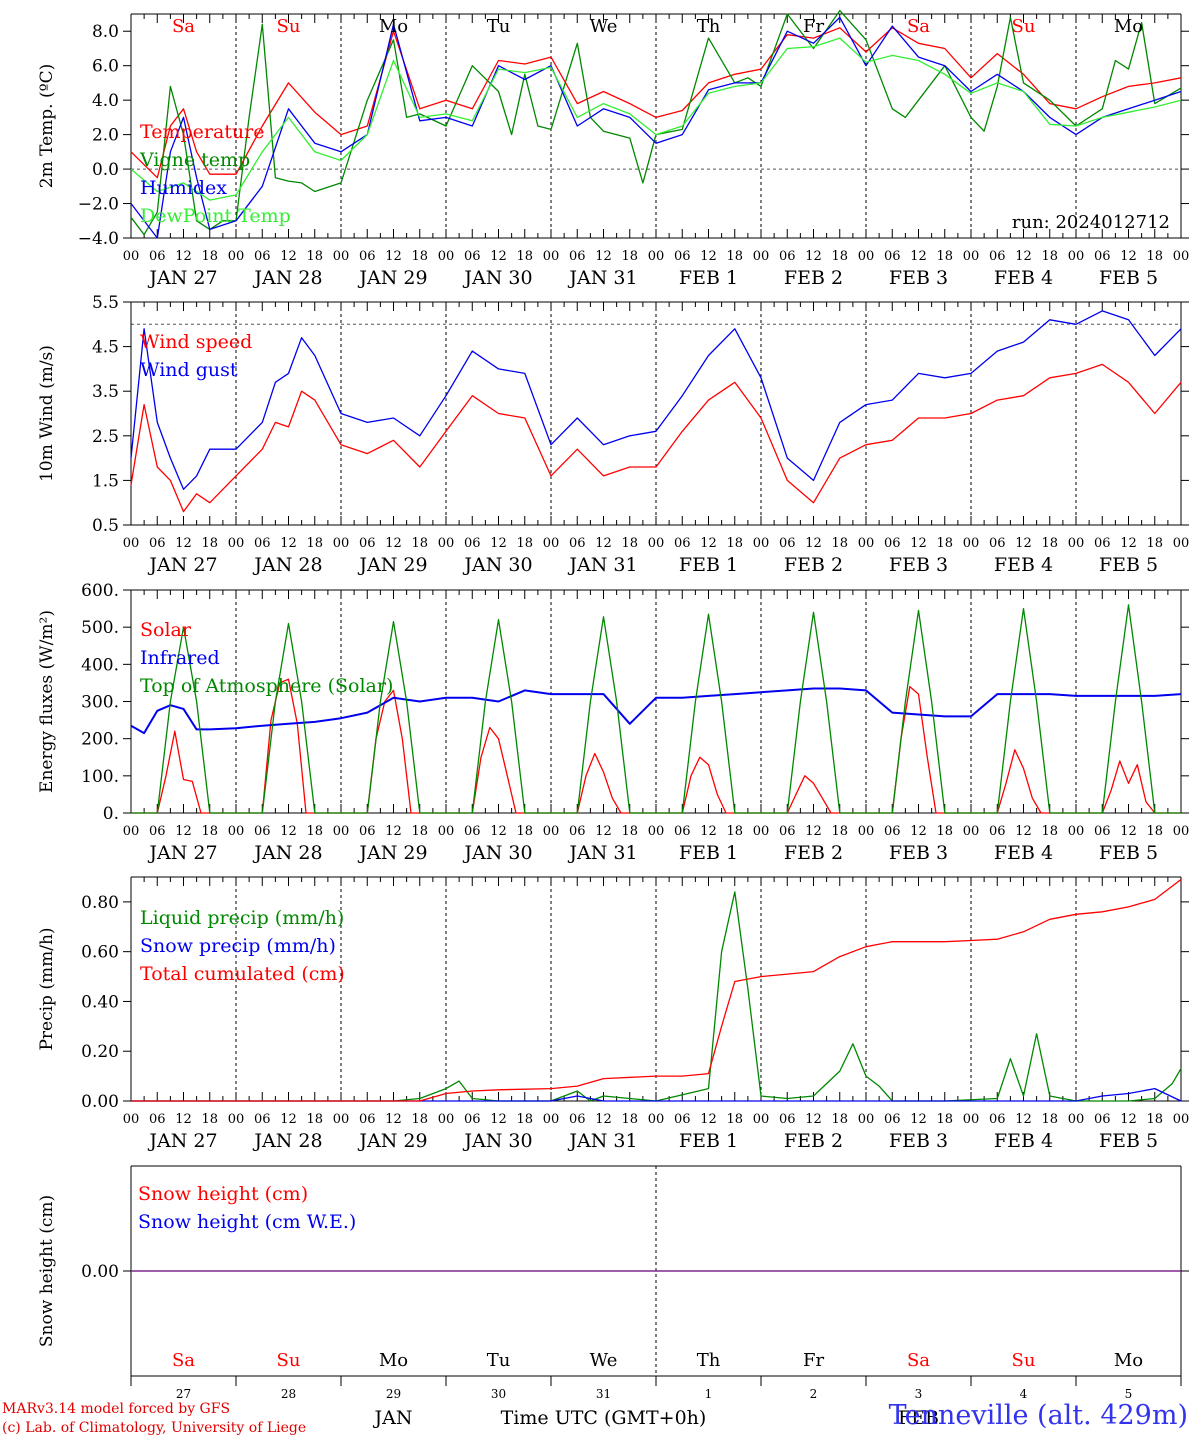 Image resolution: width=1194 pixels, height=1440 pixels. What do you see at coordinates (180, 658) in the screenshot?
I see `legend-entry: Infrared` at bounding box center [180, 658].